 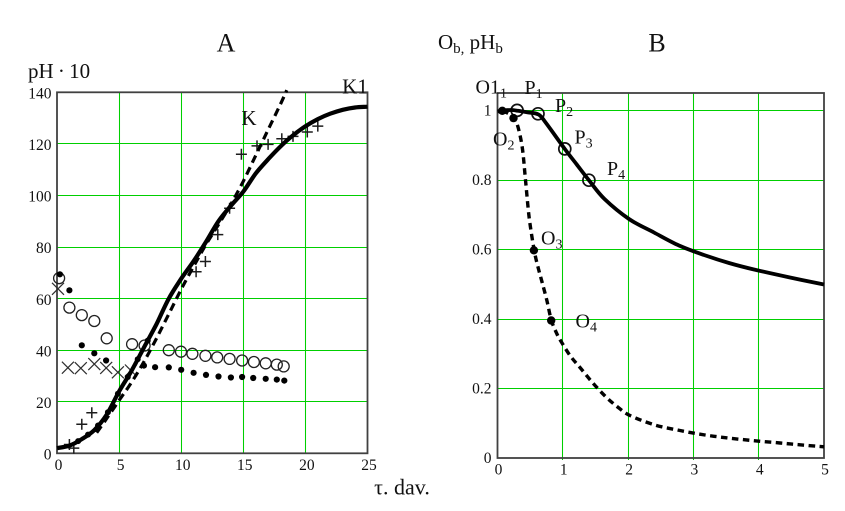 I want to click on svg-text: 80, so click(x=44, y=248).